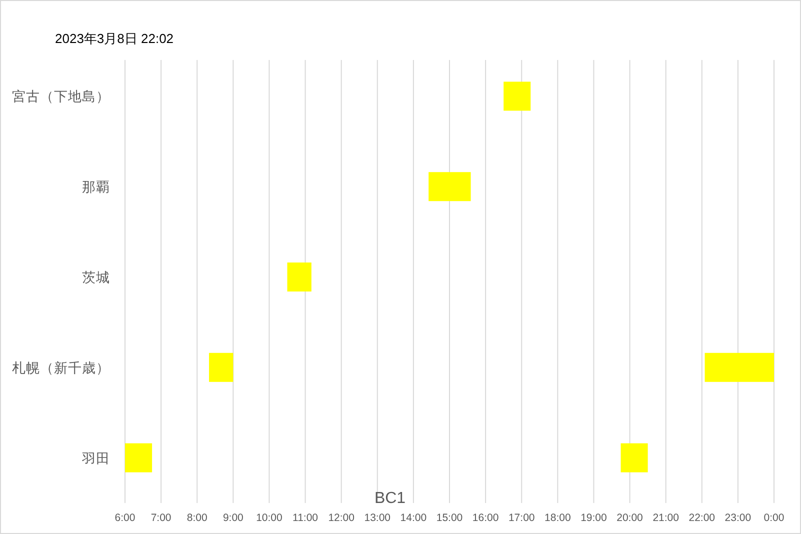 The height and width of the screenshot is (534, 801). What do you see at coordinates (377, 518) in the screenshot?
I see `x-tick-label: 13:00` at bounding box center [377, 518].